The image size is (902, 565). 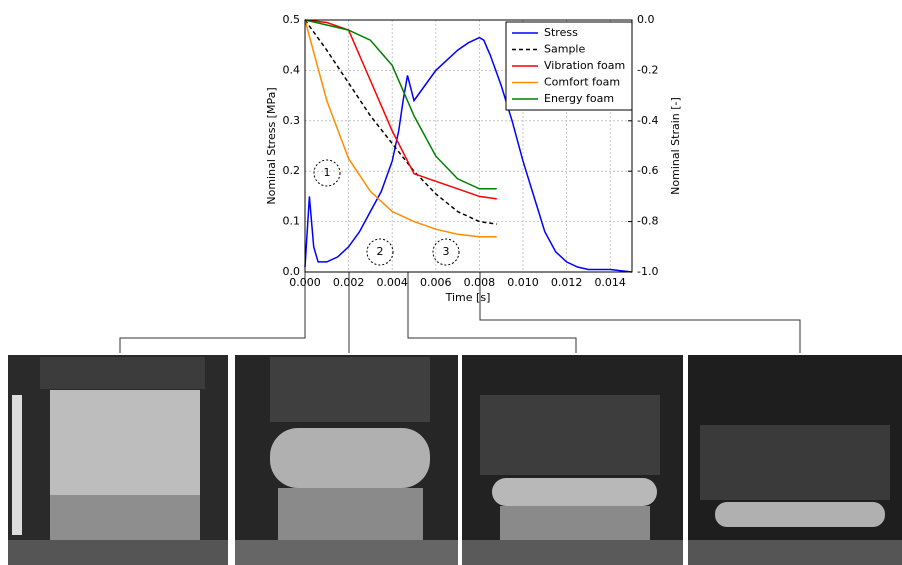 I want to click on y-tick-label: 0.4, so click(x=292, y=69).